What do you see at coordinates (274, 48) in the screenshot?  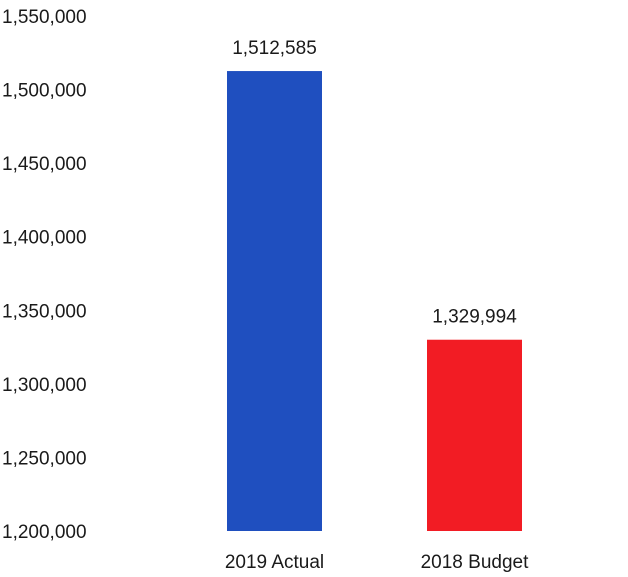 I see `data-label: 1,512,585` at bounding box center [274, 48].